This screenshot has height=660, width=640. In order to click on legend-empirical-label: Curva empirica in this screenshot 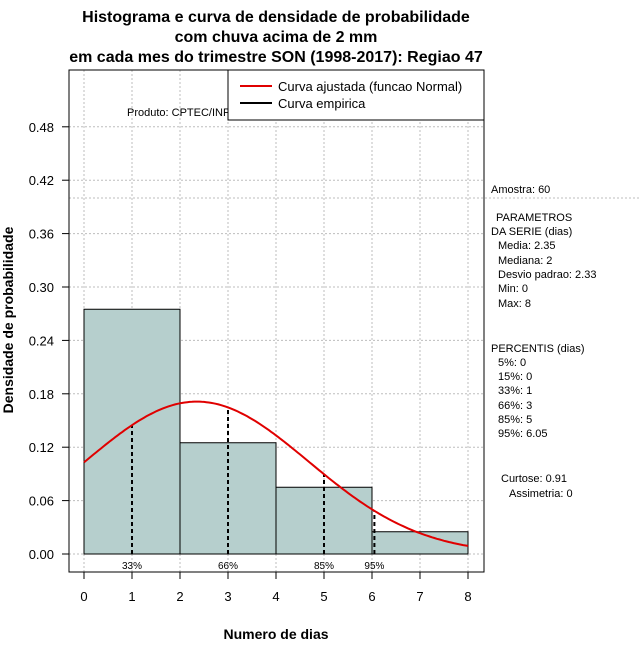, I will do `click(322, 103)`.